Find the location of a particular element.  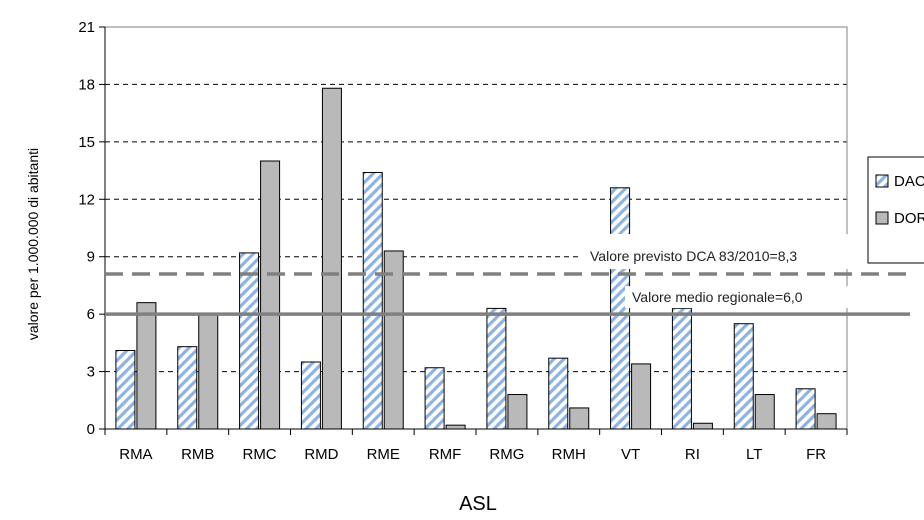

x-tick-label: FR is located at coordinates (816, 454).